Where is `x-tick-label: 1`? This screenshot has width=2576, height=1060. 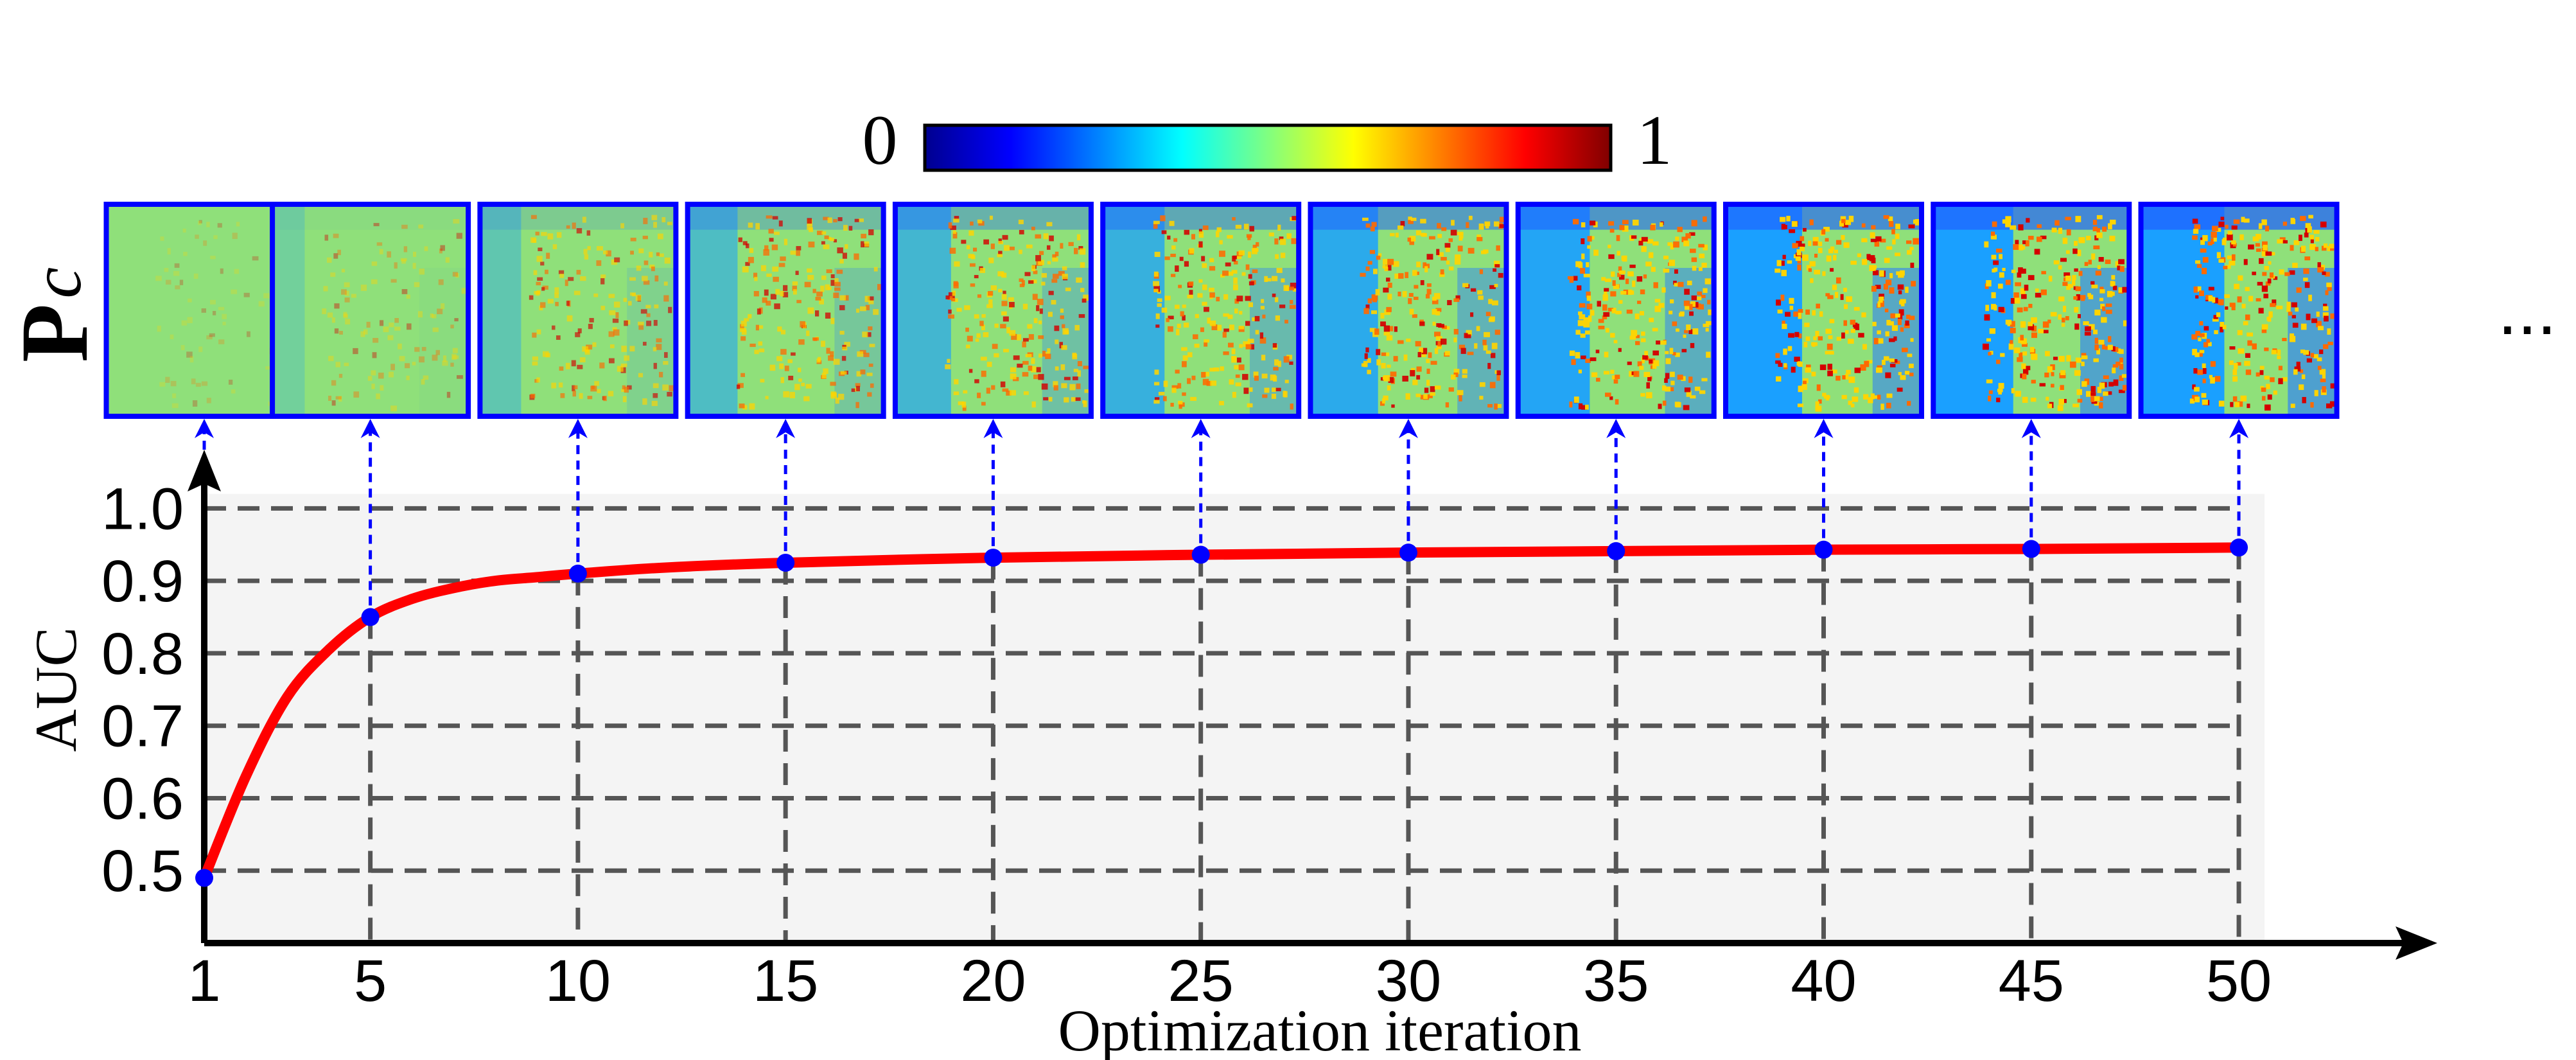
x-tick-label: 1 is located at coordinates (204, 981).